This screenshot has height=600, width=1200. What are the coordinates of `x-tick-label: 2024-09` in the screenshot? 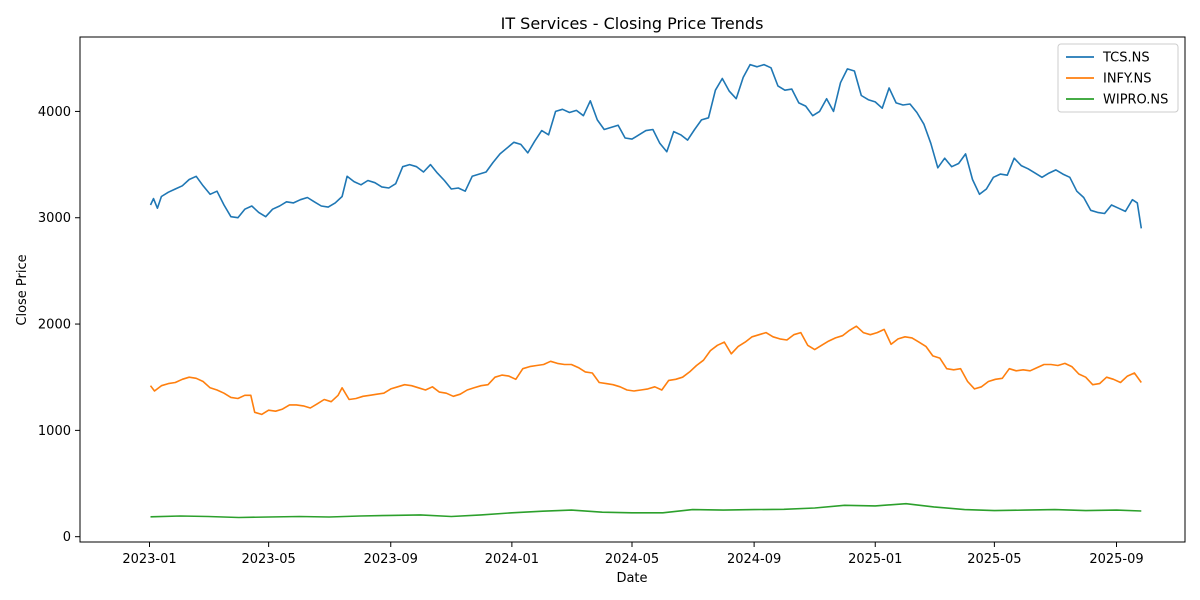 It's located at (754, 559).